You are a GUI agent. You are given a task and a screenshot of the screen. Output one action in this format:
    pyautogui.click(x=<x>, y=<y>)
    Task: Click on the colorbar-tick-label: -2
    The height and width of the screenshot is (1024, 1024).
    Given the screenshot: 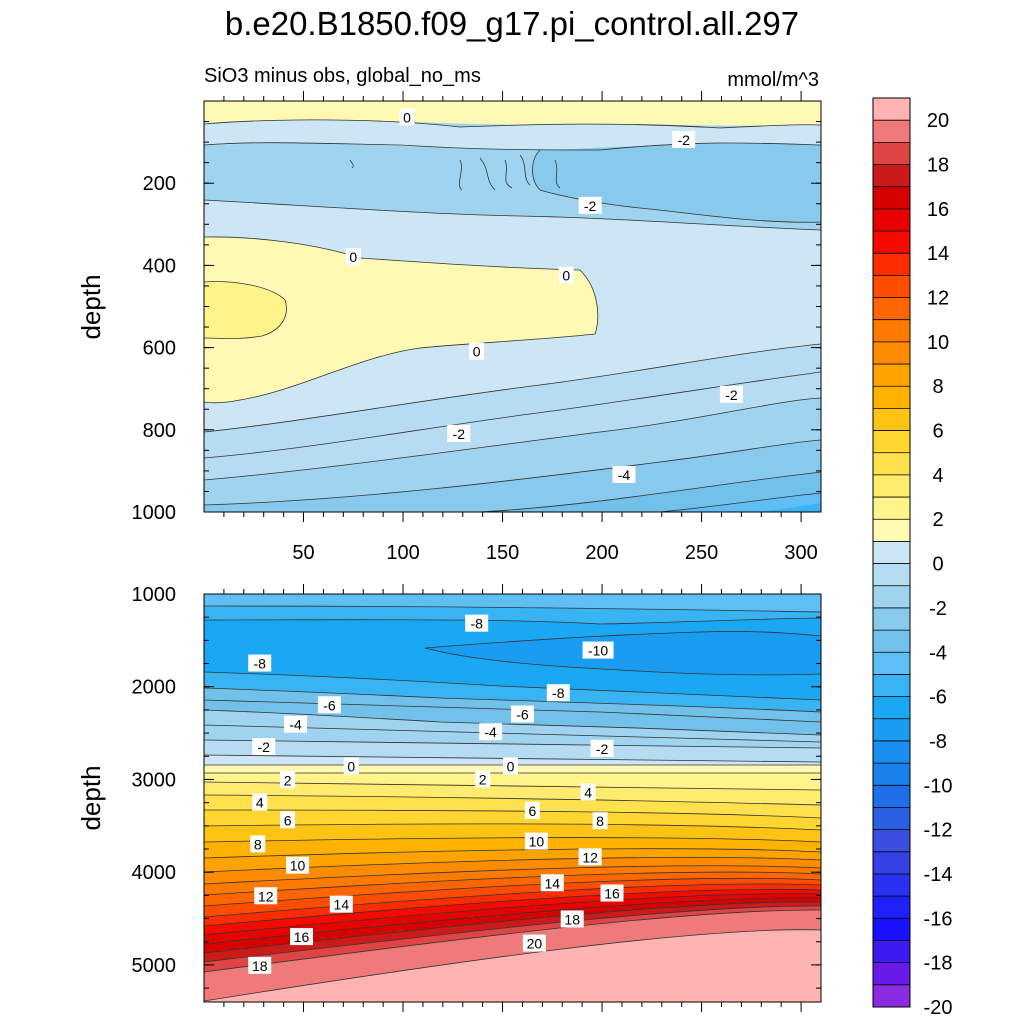 What is the action you would take?
    pyautogui.click(x=938, y=609)
    